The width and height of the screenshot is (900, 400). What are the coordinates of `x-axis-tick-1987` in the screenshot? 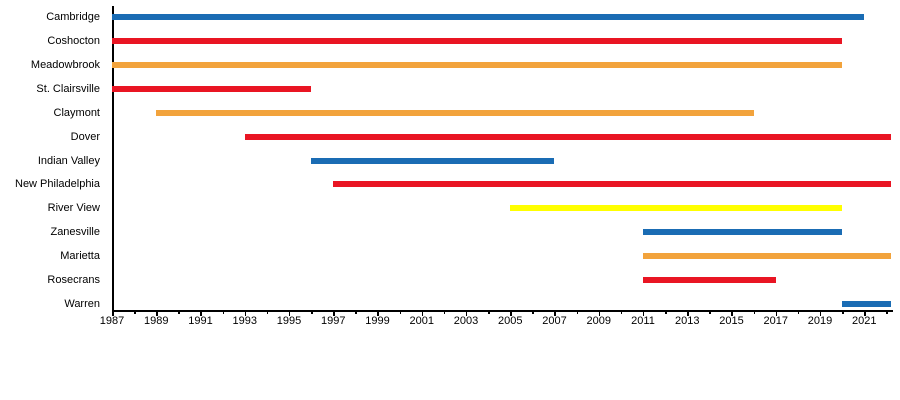 It's located at (113, 313).